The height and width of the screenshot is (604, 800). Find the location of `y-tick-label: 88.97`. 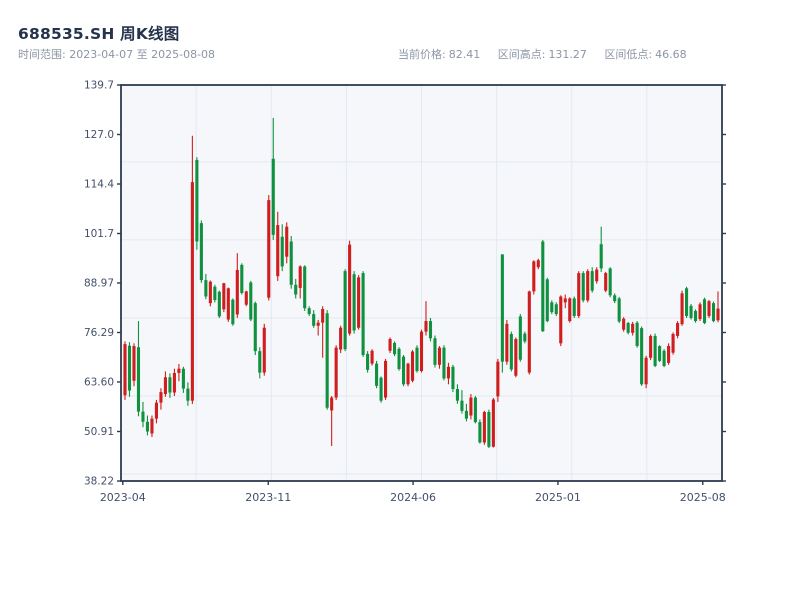

y-tick-label: 88.97 is located at coordinates (99, 284).